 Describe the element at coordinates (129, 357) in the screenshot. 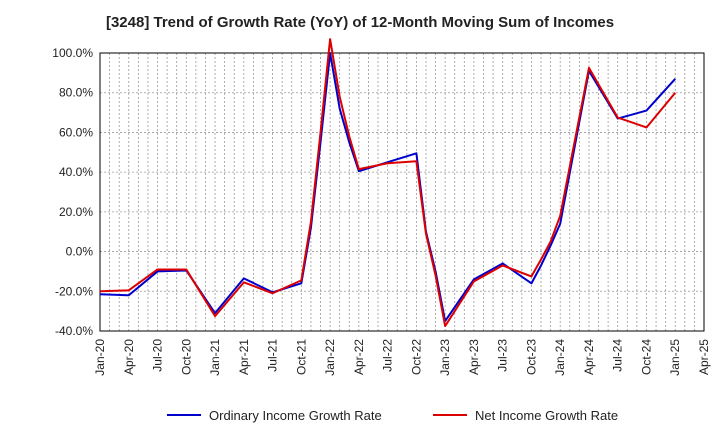

I see `x-tick-label: Apr-20` at that location.